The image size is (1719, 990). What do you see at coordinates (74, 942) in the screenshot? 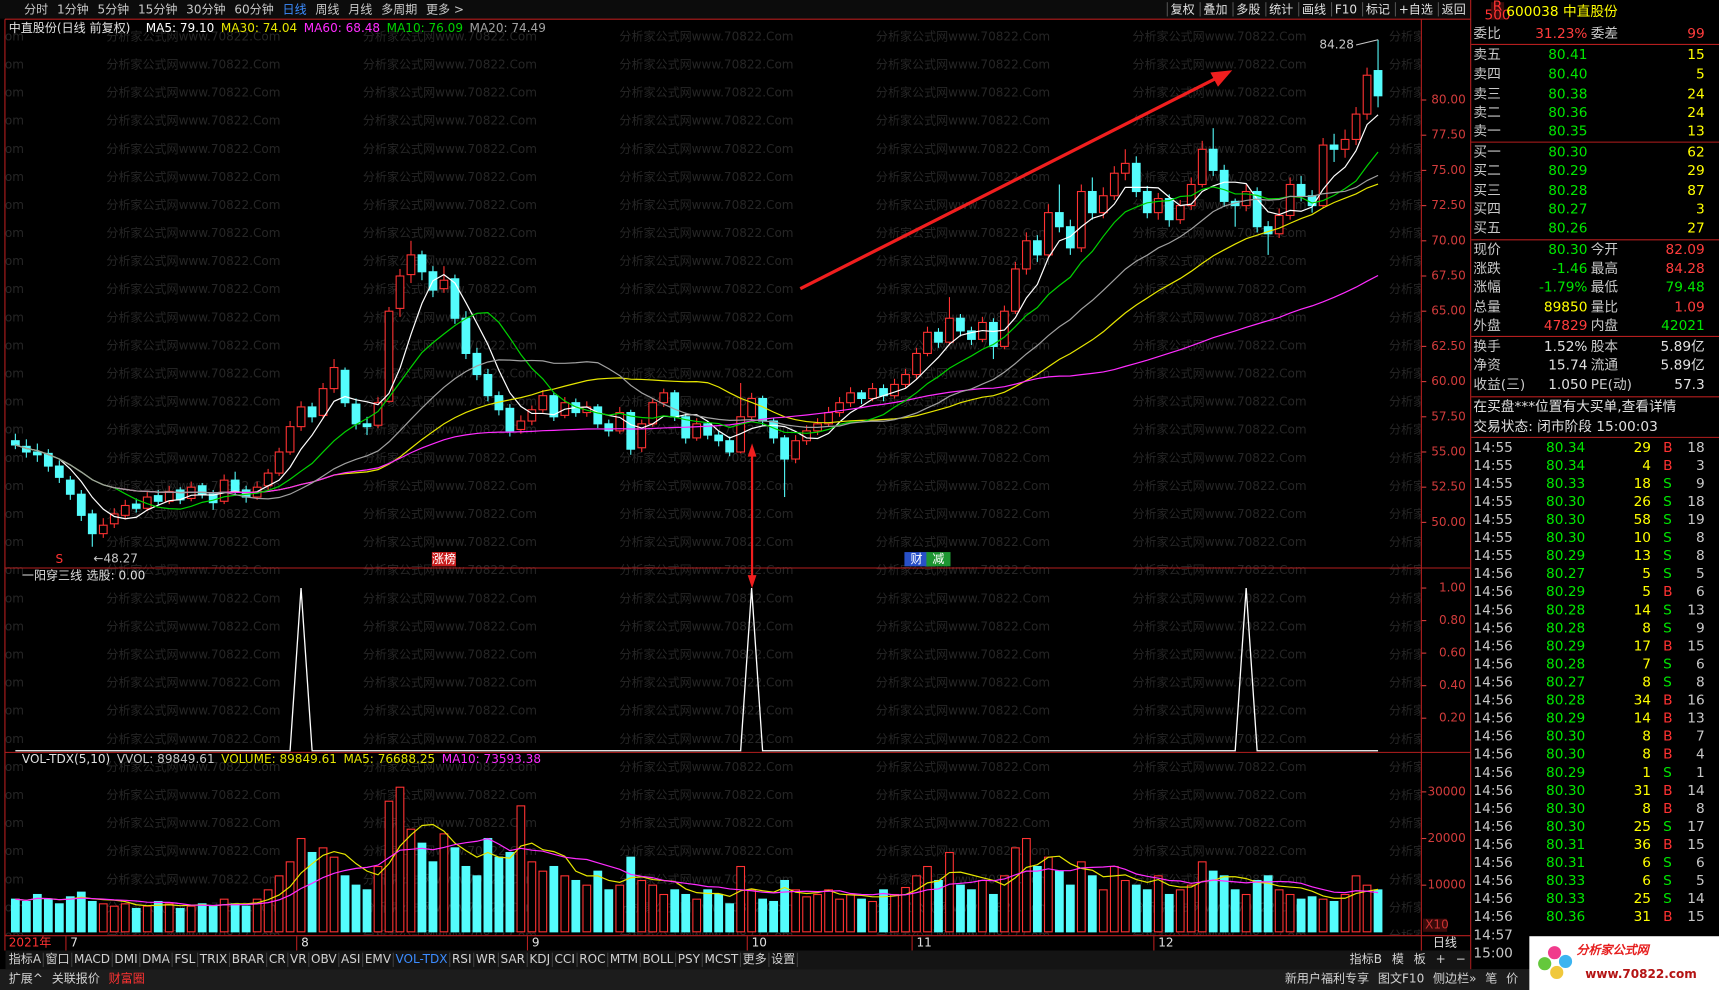
I see `month-label: 7` at bounding box center [74, 942].